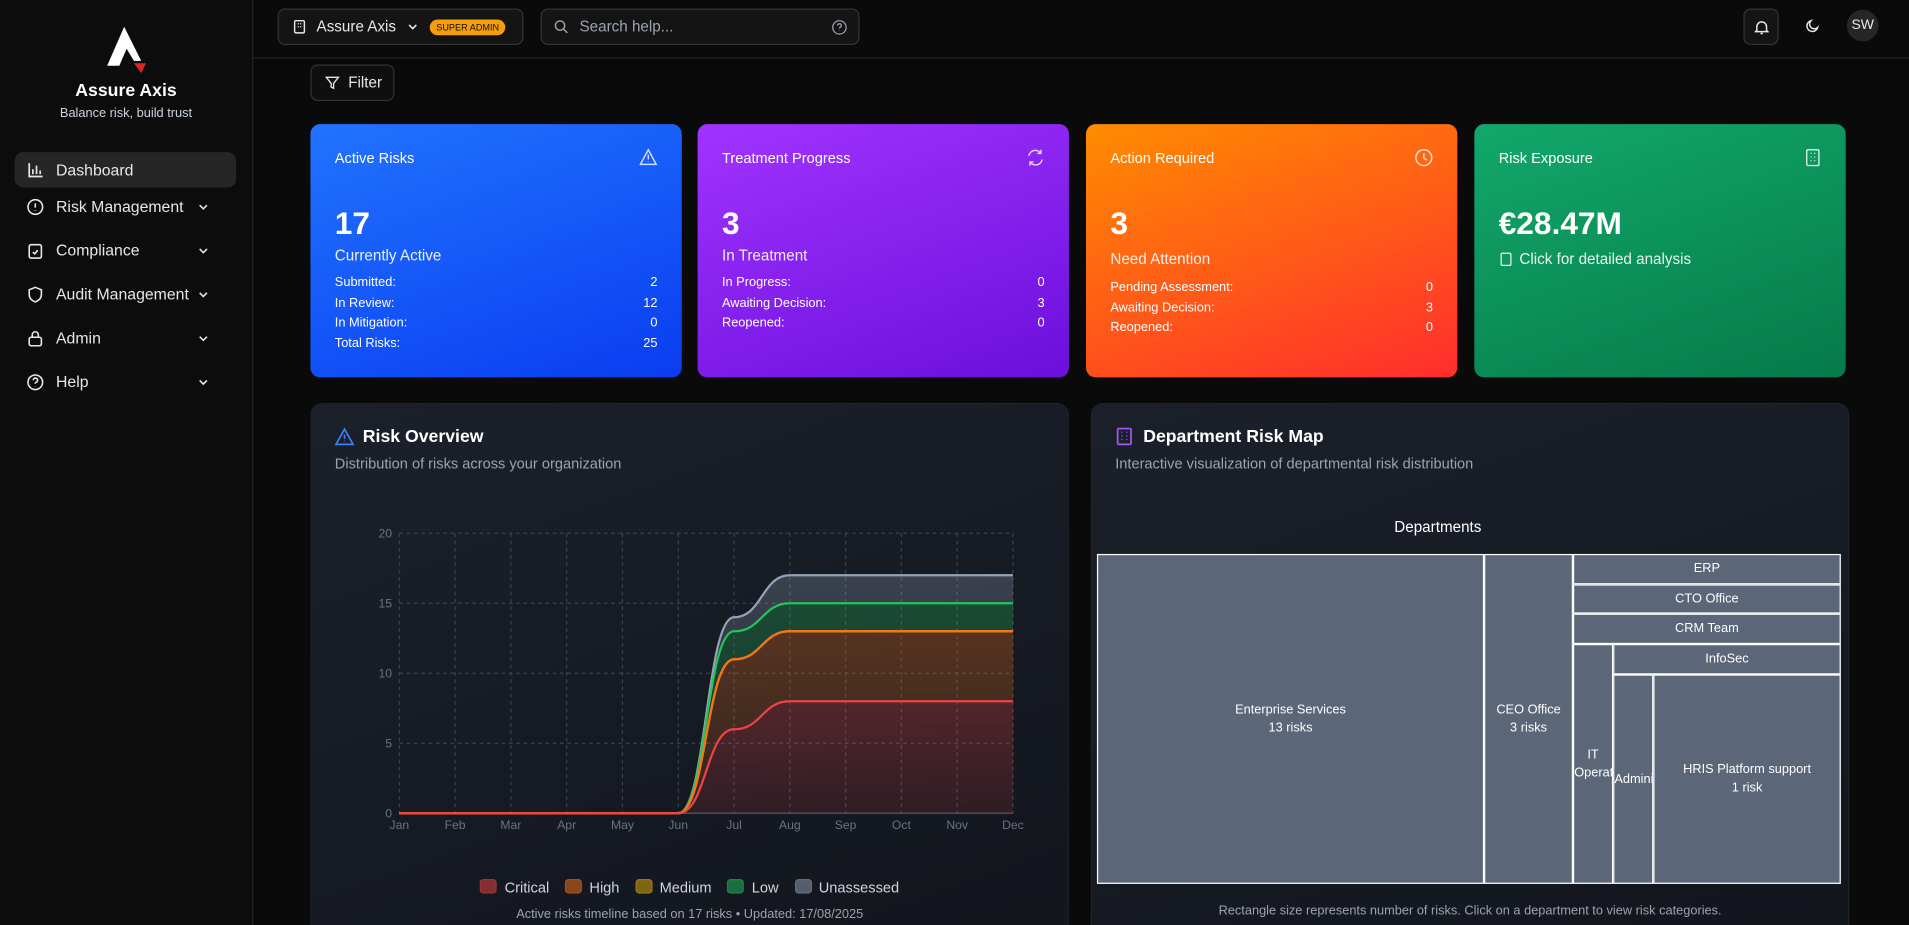 This screenshot has height=925, width=1909. I want to click on x-tick-label: Dec, so click(1013, 825).